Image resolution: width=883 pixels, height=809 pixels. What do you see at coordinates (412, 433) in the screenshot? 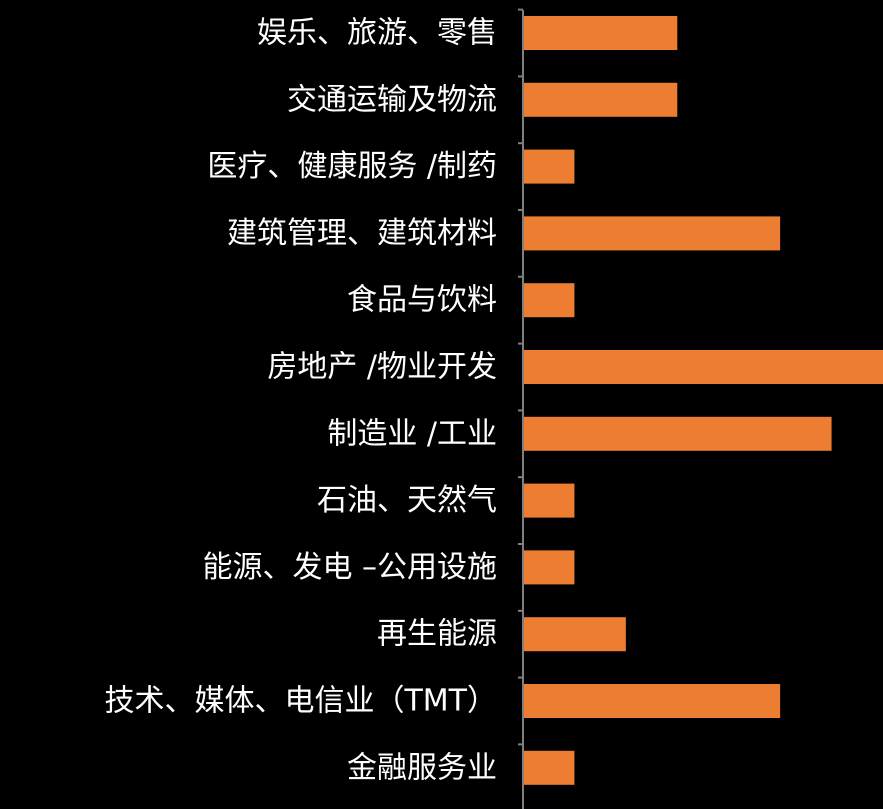
I see `category-label: 制造业 /工业` at bounding box center [412, 433].